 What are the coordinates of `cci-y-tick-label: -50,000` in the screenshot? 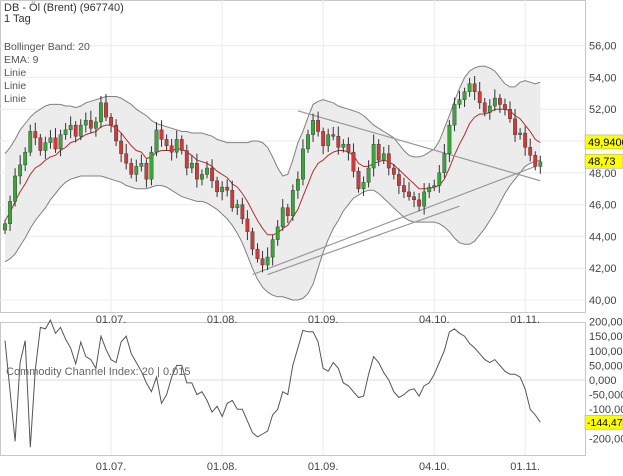 It's located at (606, 396).